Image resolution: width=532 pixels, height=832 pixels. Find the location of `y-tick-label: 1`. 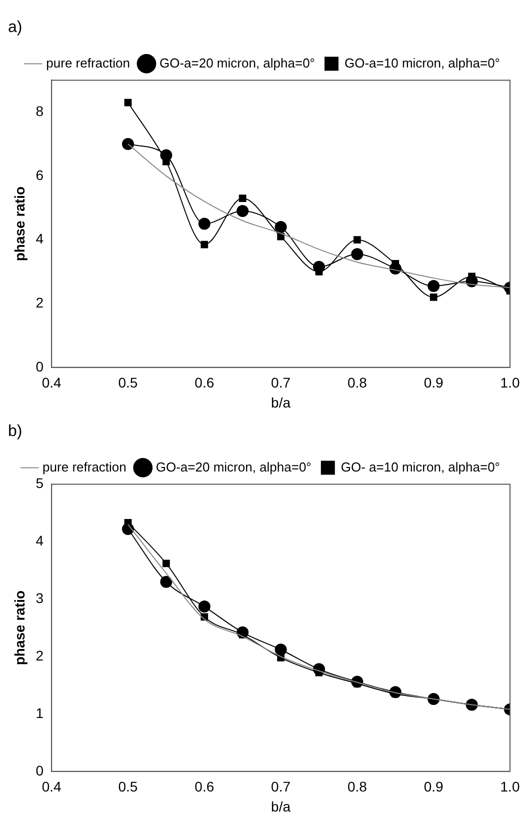

y-tick-label: 1 is located at coordinates (40, 712).